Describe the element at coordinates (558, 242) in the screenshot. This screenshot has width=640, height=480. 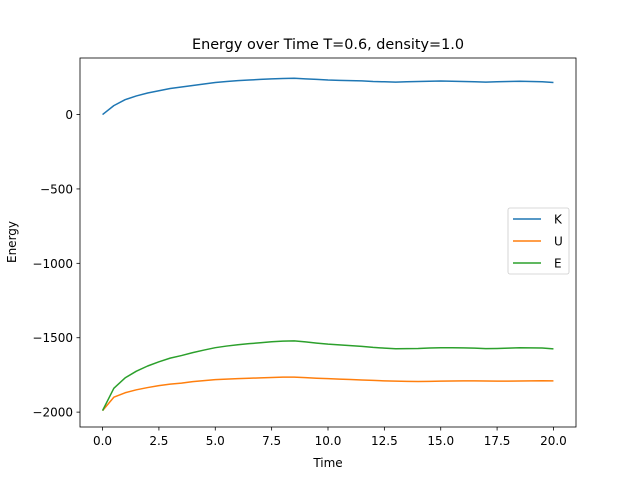
I see `legend-label-u: U` at that location.